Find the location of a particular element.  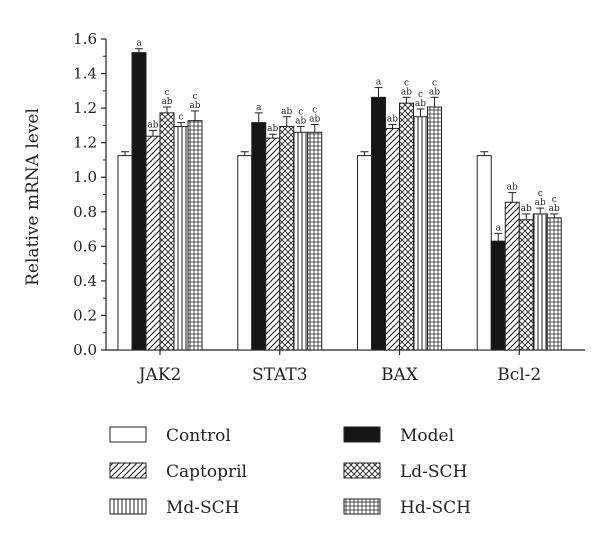

x-tick-label: Bcl-2 is located at coordinates (519, 375).